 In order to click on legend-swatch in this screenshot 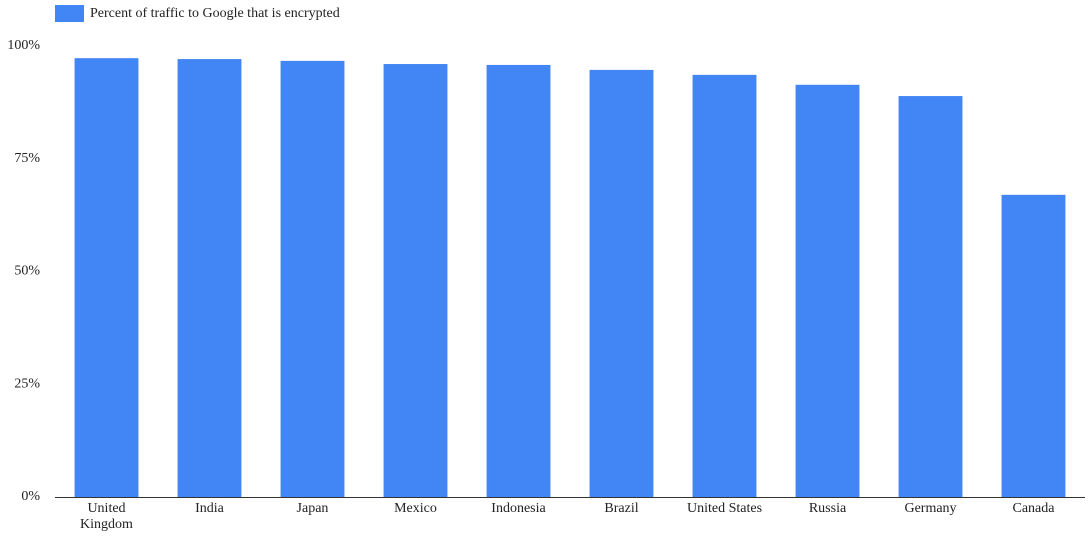, I will do `click(69, 13)`.